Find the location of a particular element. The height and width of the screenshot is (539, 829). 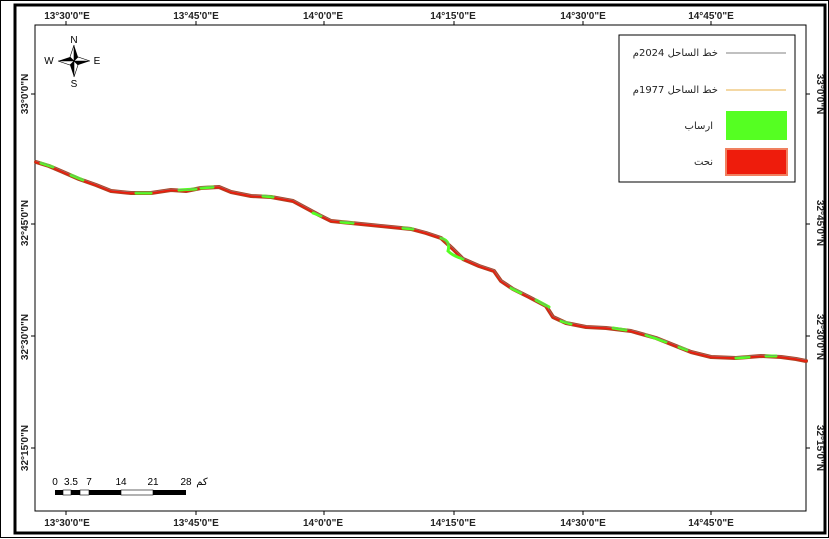

top-longitude-ticks is located at coordinates (388, 23).